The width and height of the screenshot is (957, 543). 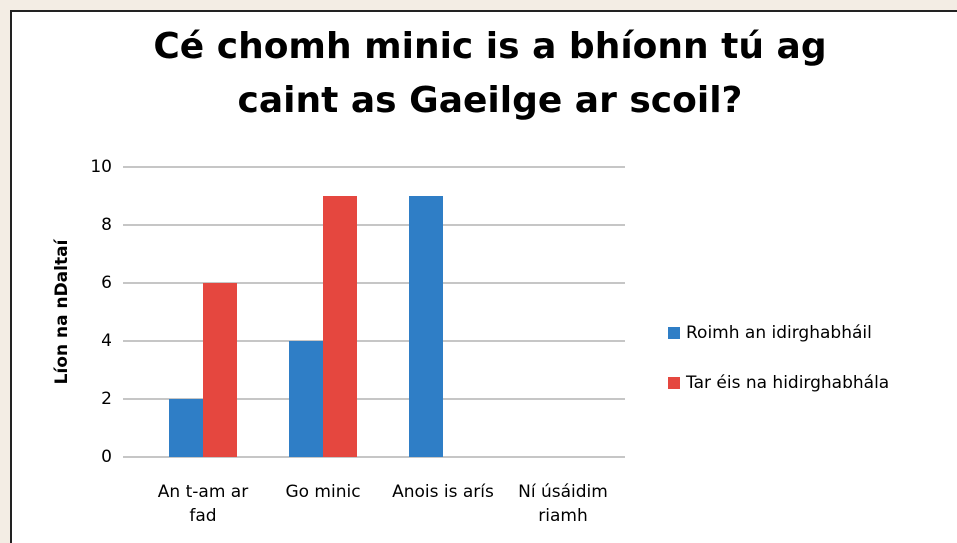 What do you see at coordinates (62, 311) in the screenshot?
I see `y-axis-label: Líon na nDaltaí` at bounding box center [62, 311].